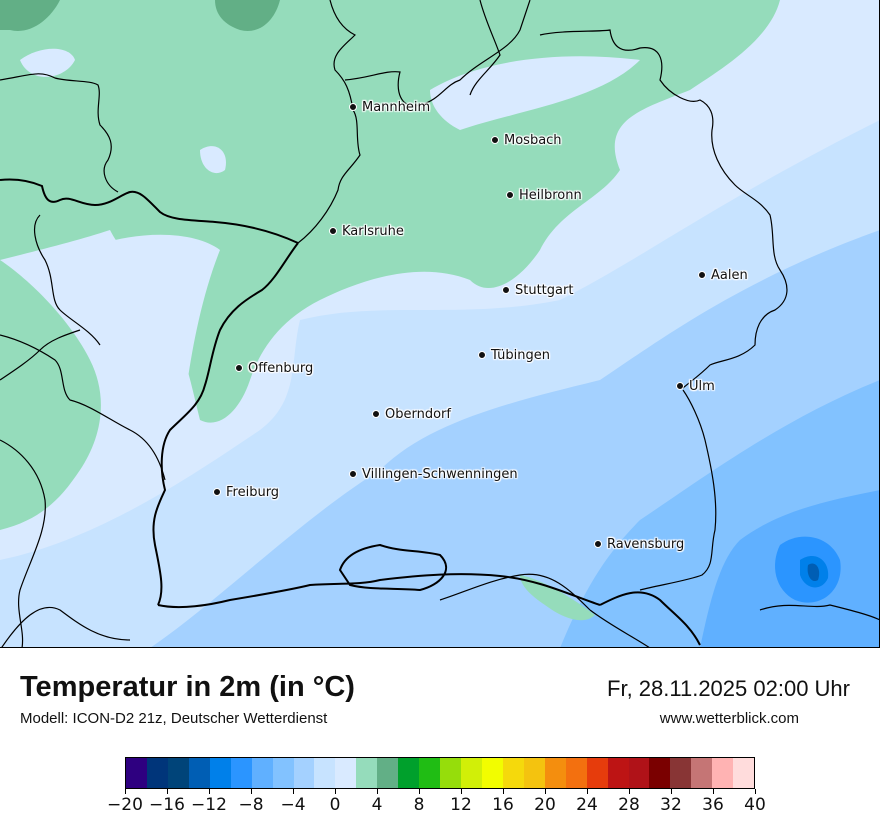  Describe the element at coordinates (520, 355) in the screenshot. I see `city-name: Tübingen` at that location.